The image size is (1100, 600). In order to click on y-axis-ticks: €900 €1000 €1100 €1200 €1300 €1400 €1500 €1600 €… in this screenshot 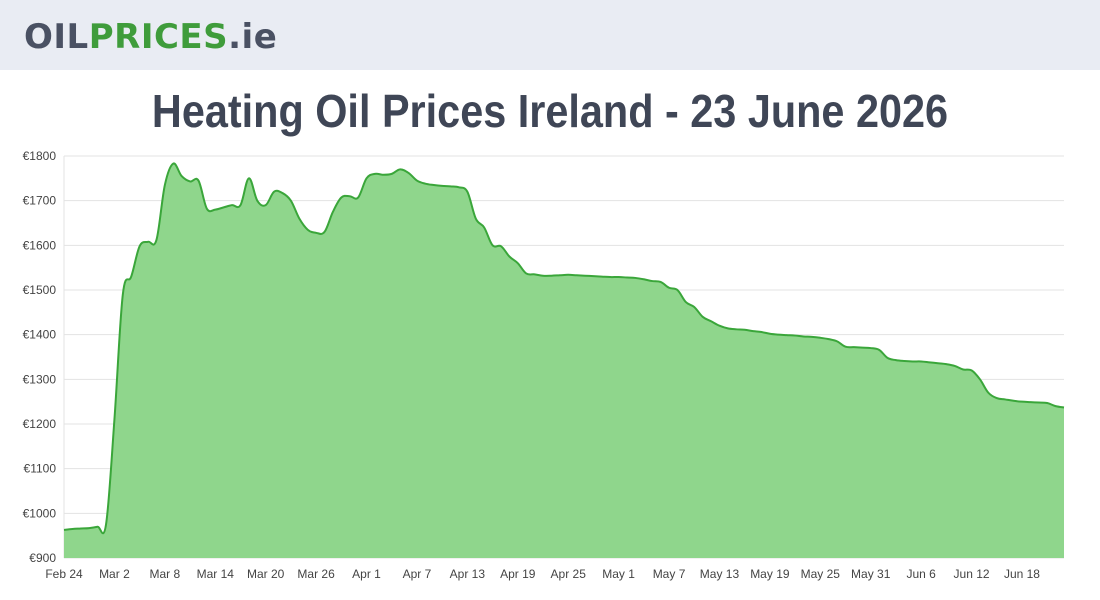, I will do `click(40, 357)`.